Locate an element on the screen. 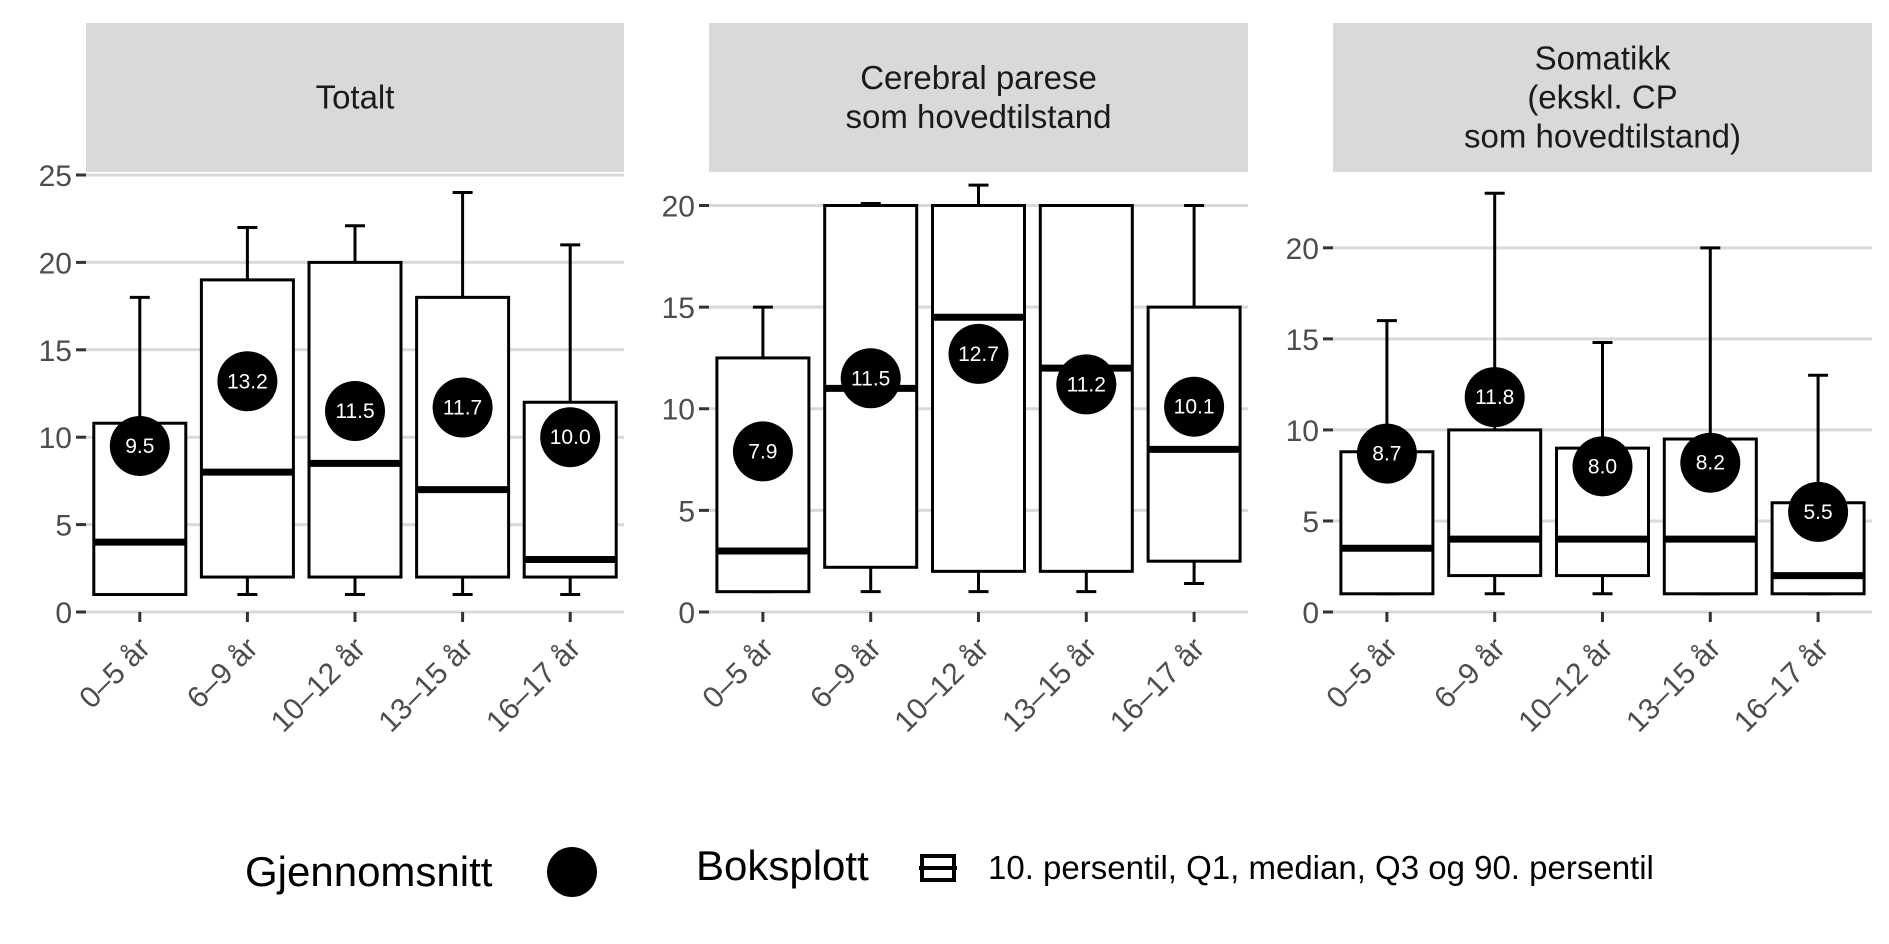 The height and width of the screenshot is (944, 1889). box-5: 5.5 is located at coordinates (1818, 484).